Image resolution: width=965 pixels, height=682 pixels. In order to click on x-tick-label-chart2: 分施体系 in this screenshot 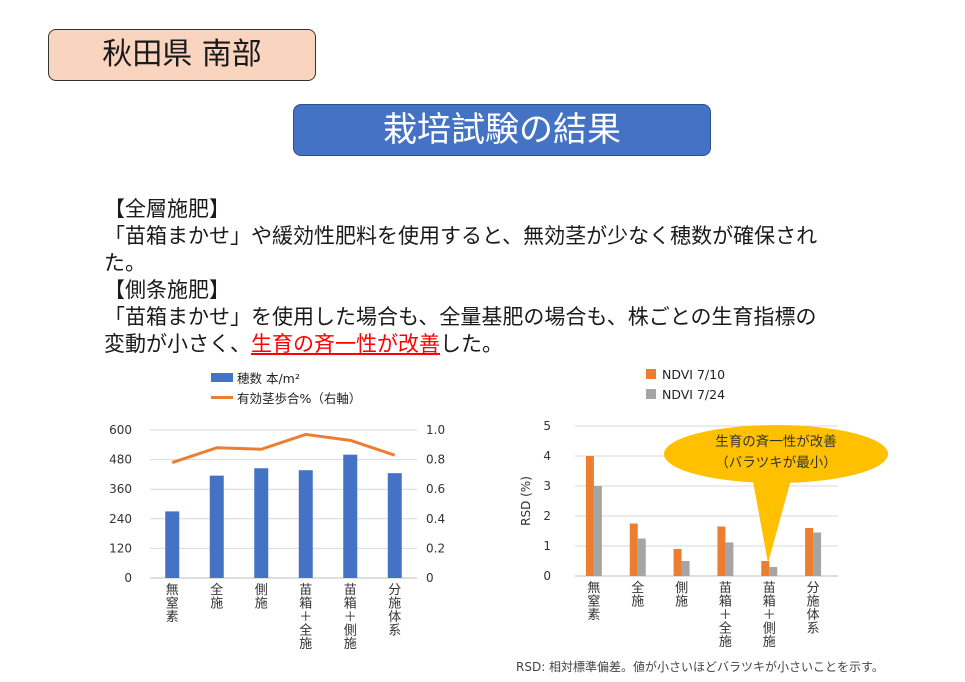, I will do `click(813, 609)`.